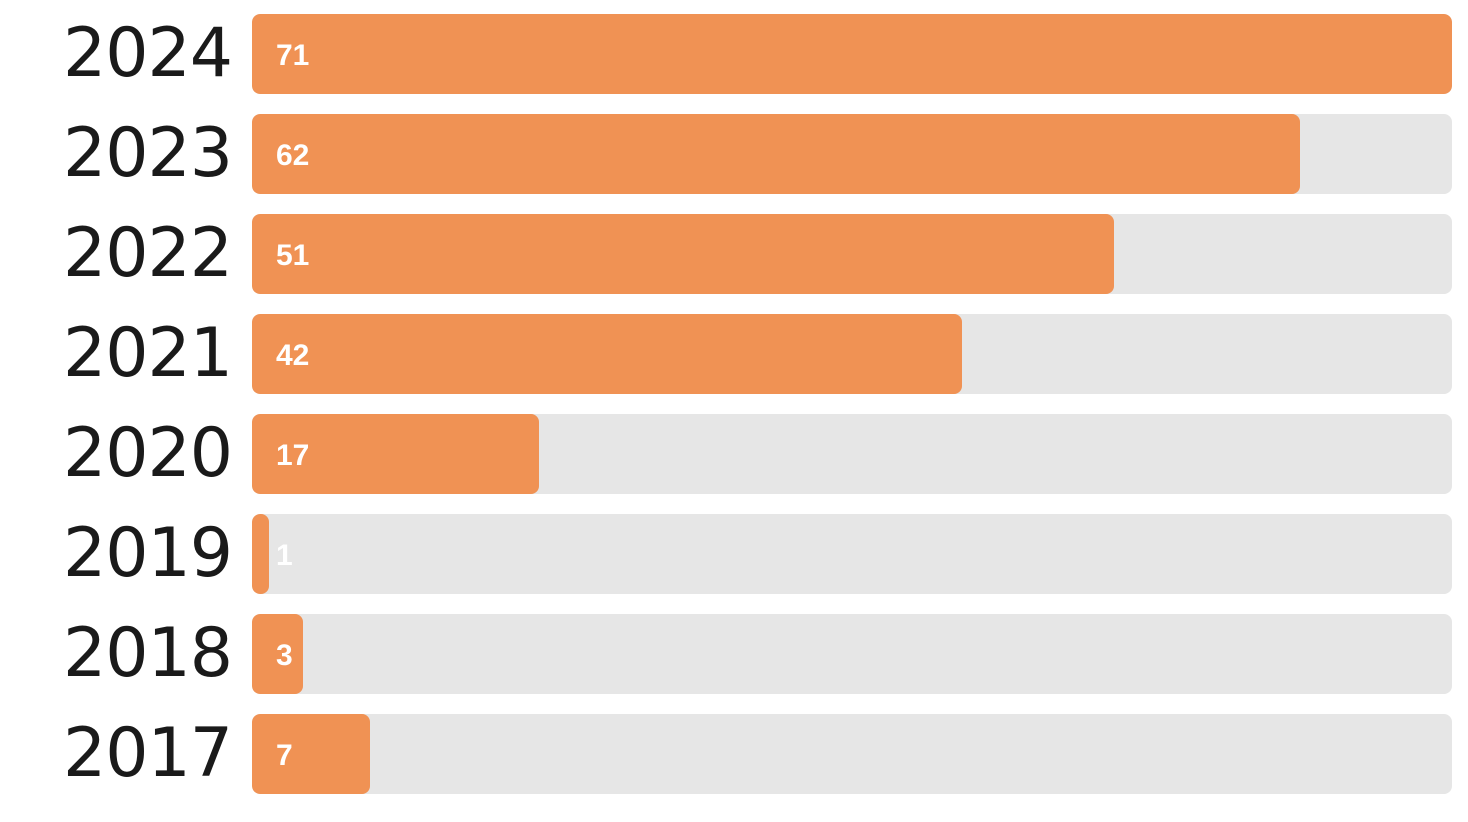 Image resolution: width=1468 pixels, height=822 pixels. What do you see at coordinates (293, 455) in the screenshot?
I see `value-label: 17` at bounding box center [293, 455].